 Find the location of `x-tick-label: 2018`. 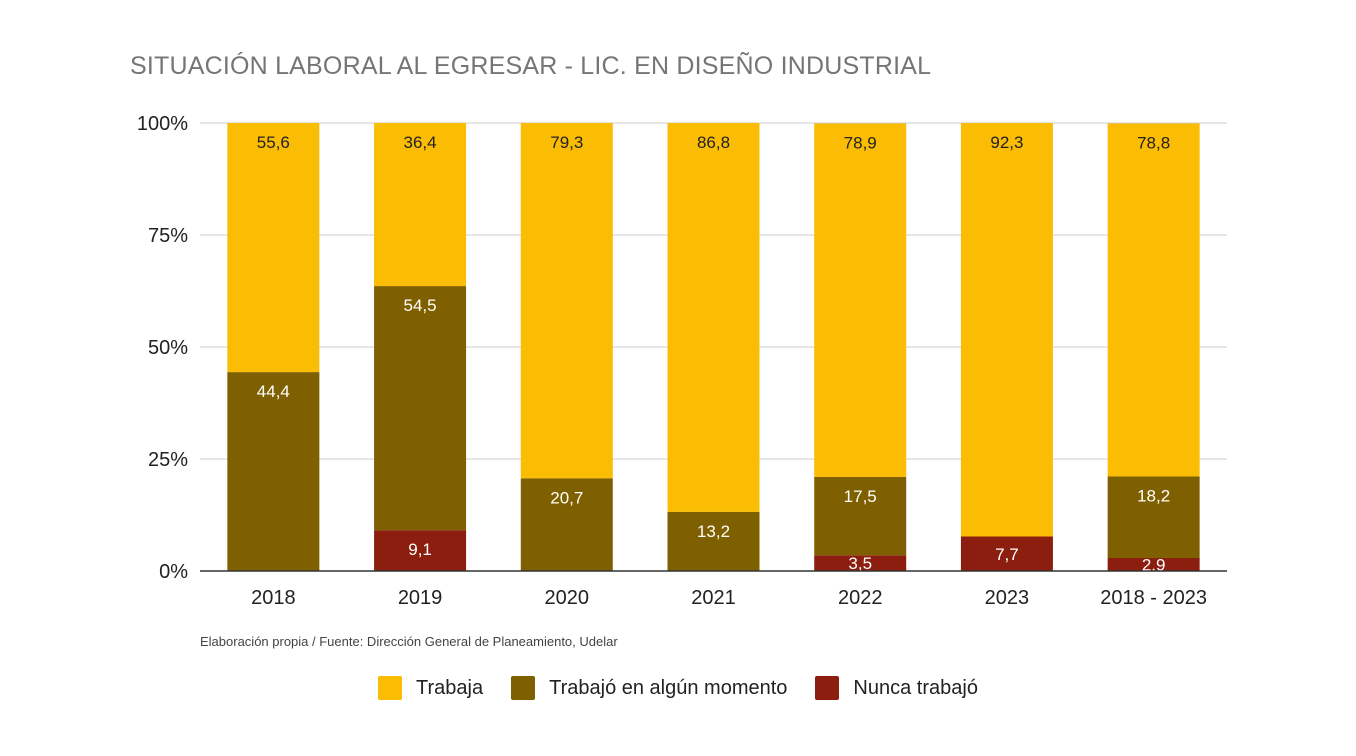

x-tick-label: 2018 is located at coordinates (273, 598).